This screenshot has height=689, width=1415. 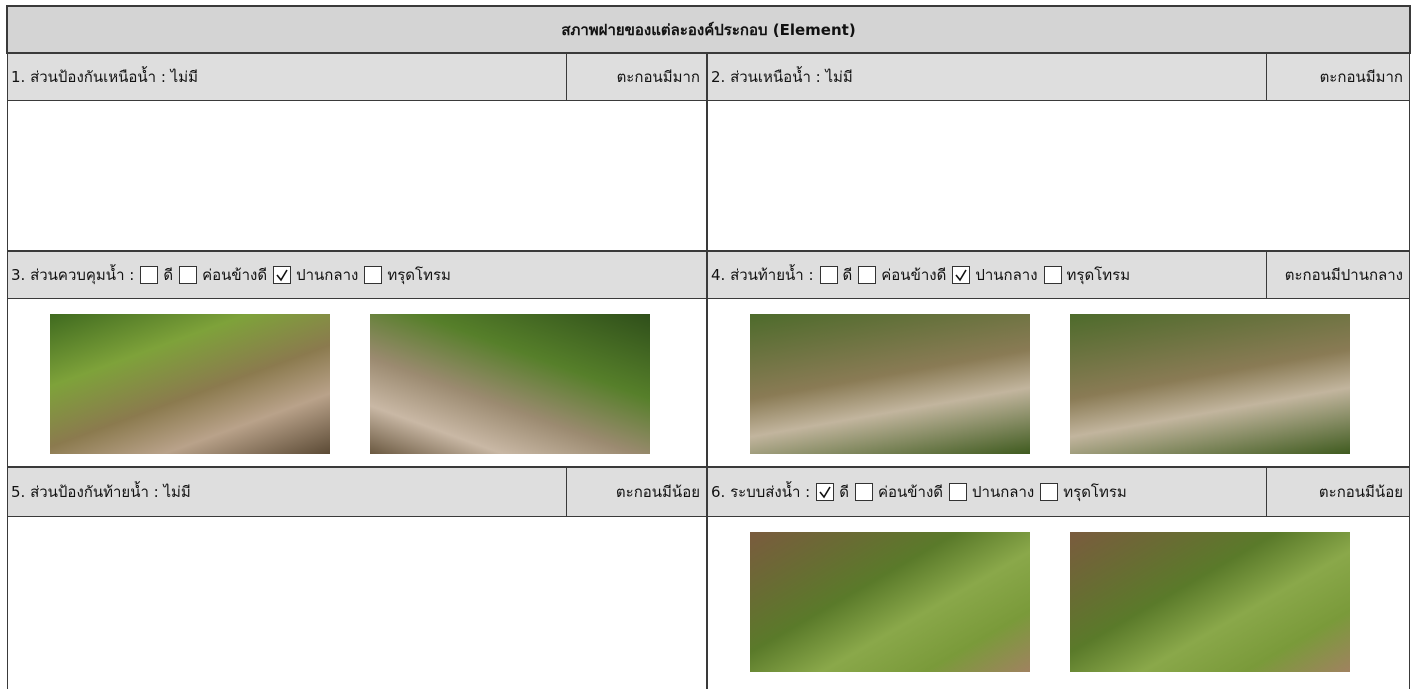 What do you see at coordinates (782, 77) in the screenshot?
I see `section-label: 2. ส่วนเหนือน้ำ : ไม่มี` at bounding box center [782, 77].